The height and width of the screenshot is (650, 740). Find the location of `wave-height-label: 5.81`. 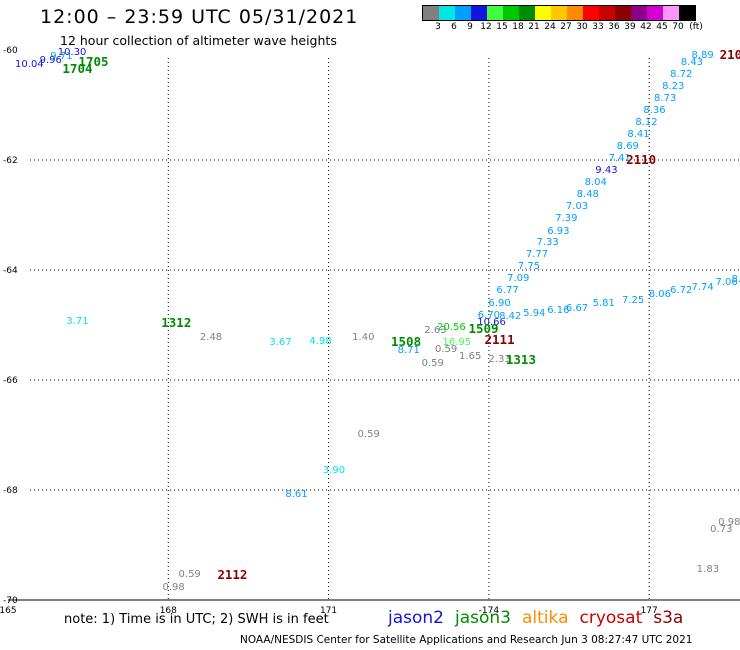

wave-height-label: 5.81 is located at coordinates (603, 304).